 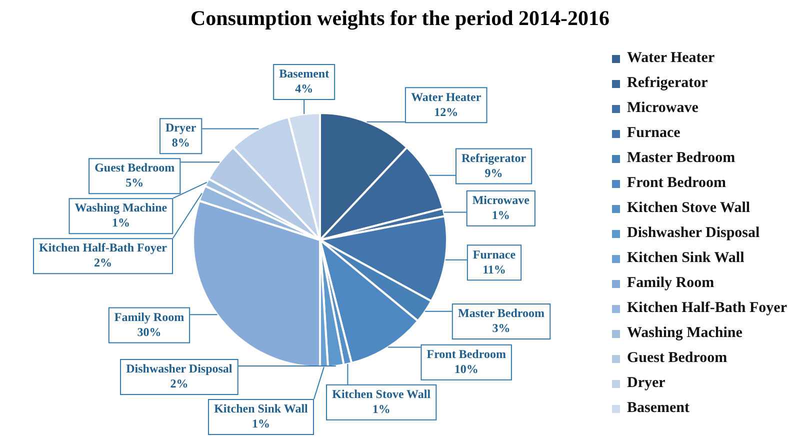 What do you see at coordinates (494, 157) in the screenshot?
I see `slice-label: Refrigerator` at bounding box center [494, 157].